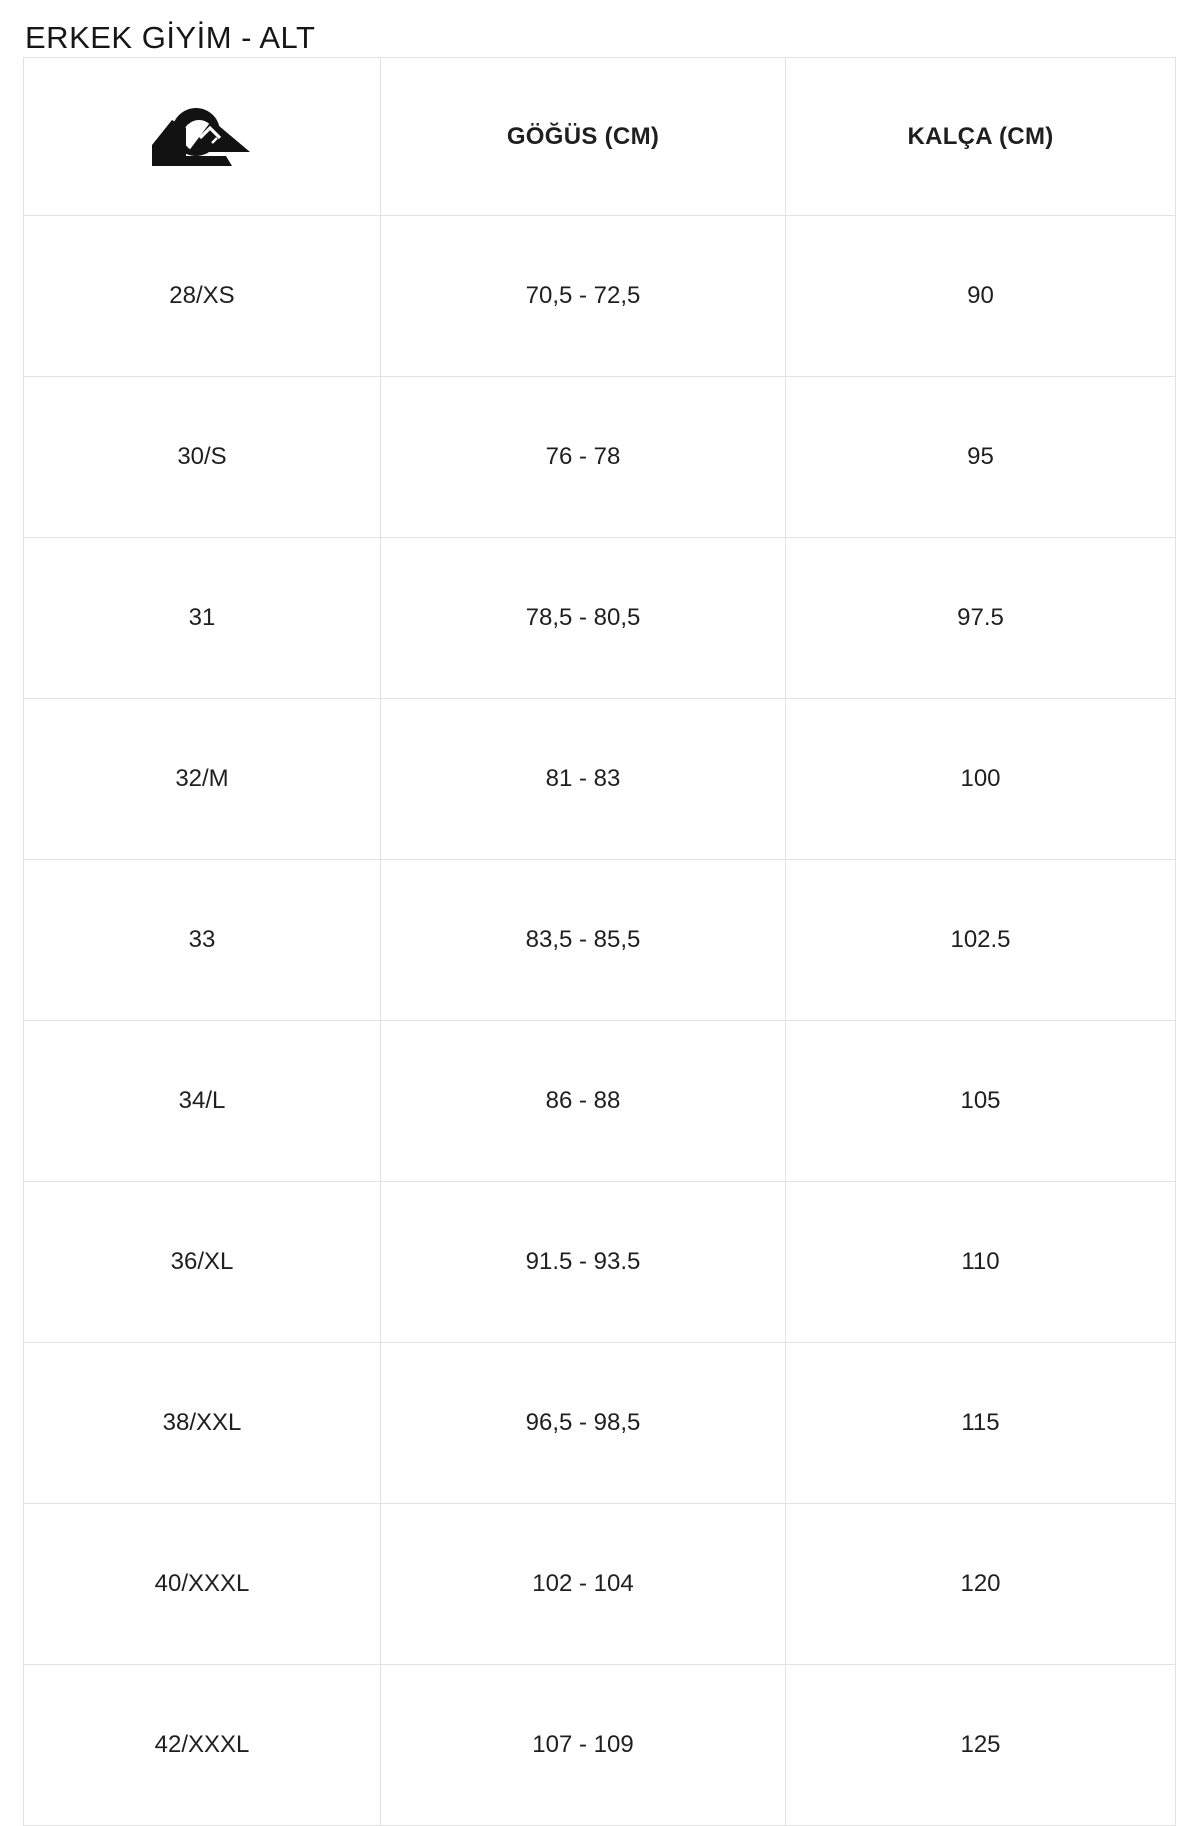 The height and width of the screenshot is (1826, 1200). I want to click on chest-cell: 70,5 - 72,5, so click(583, 296).